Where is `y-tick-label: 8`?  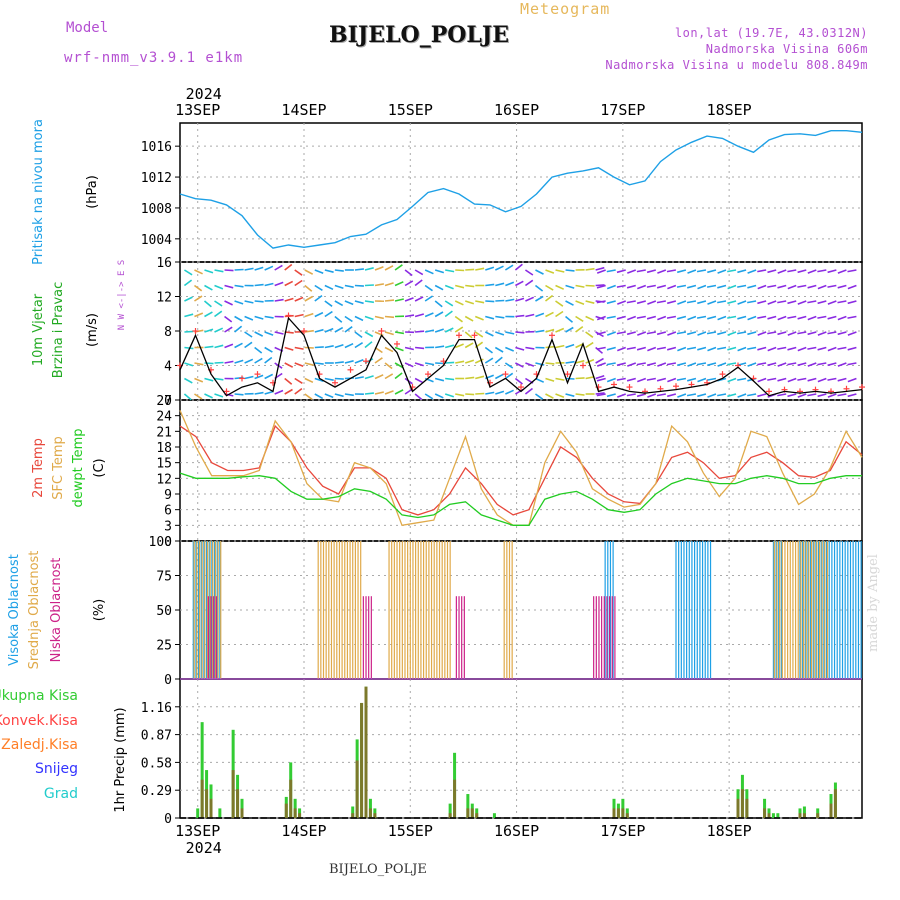
y-tick-label: 8 is located at coordinates (168, 332).